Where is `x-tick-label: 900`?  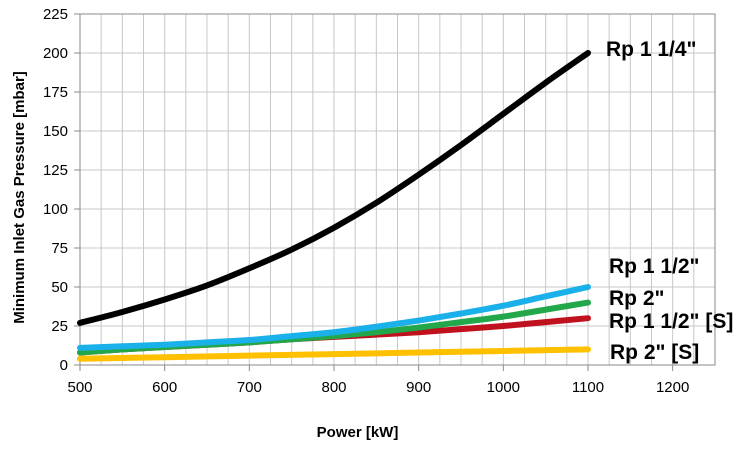
x-tick-label: 900 is located at coordinates (418, 387).